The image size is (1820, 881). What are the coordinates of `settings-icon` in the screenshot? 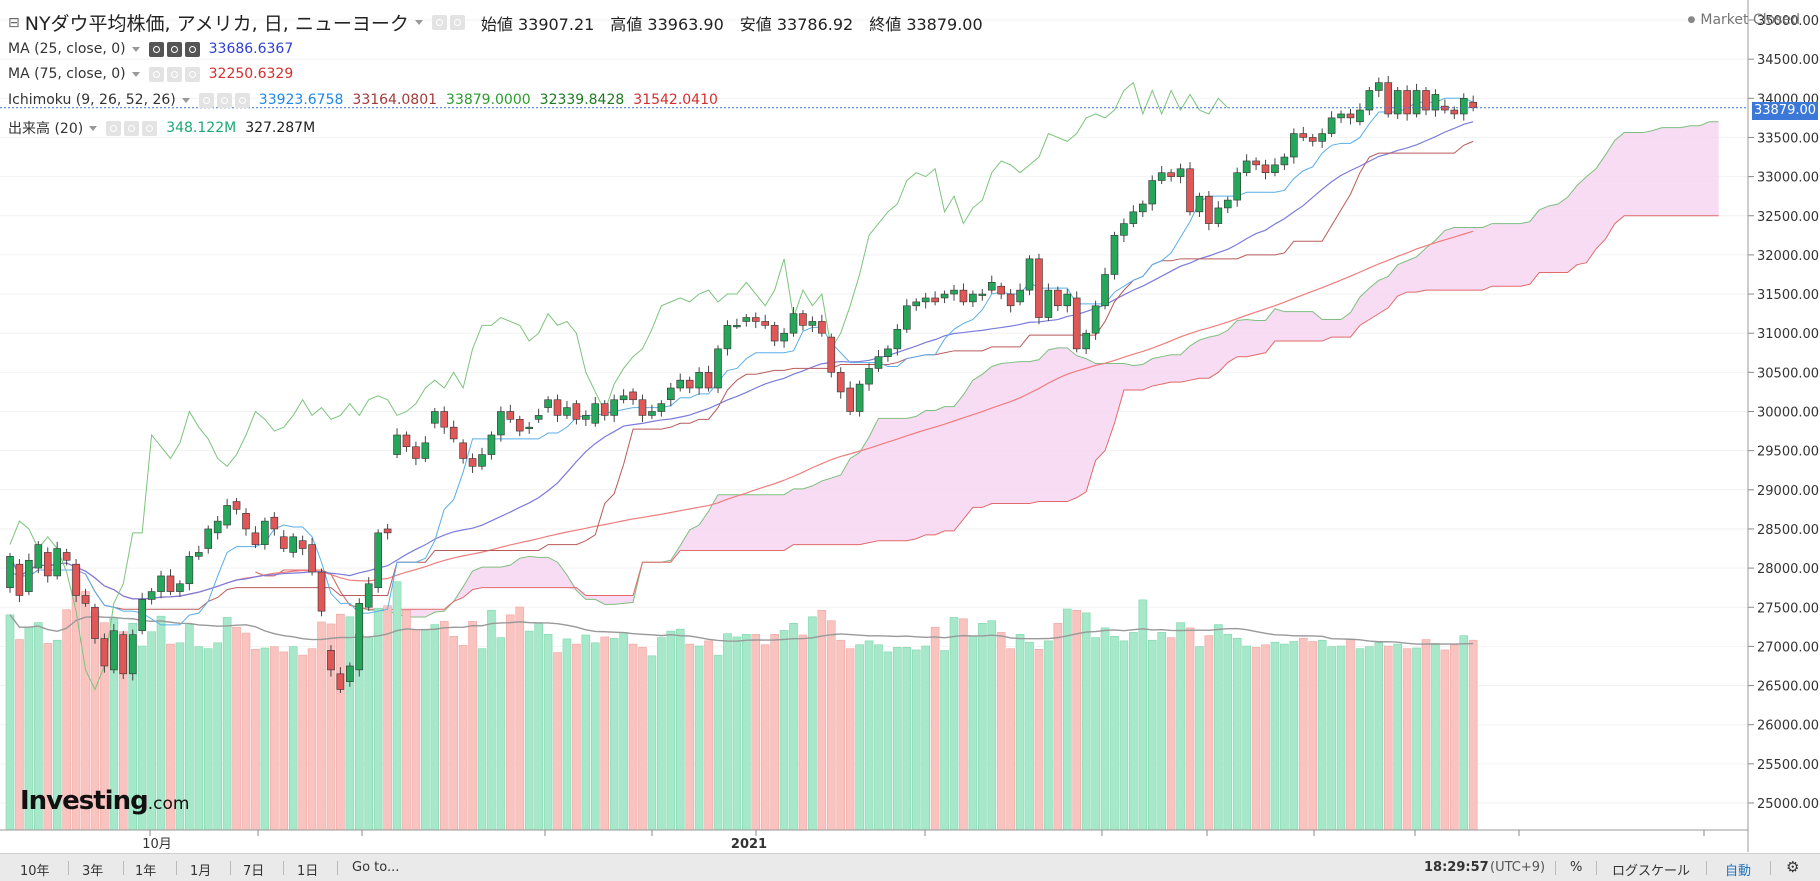 It's located at (457, 22).